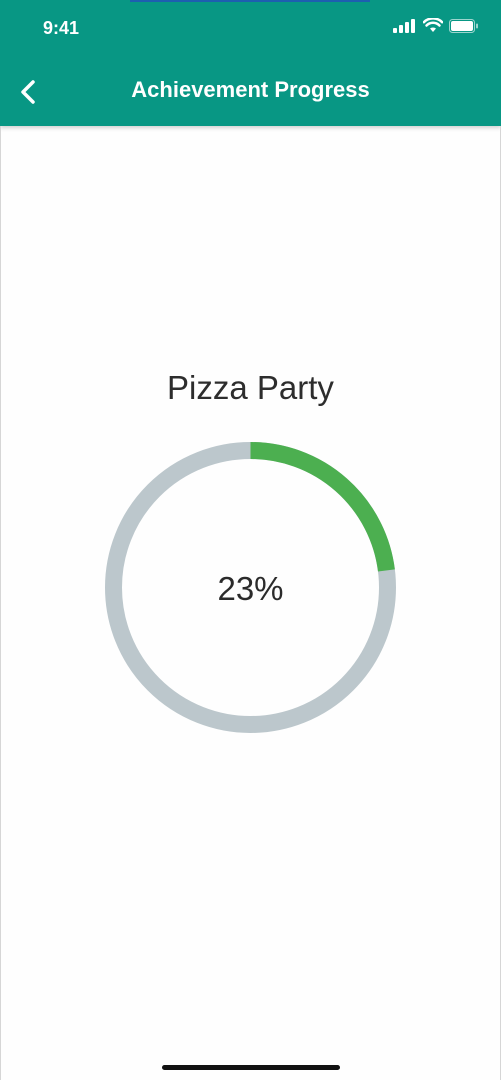 The height and width of the screenshot is (1080, 501). Describe the element at coordinates (250, 1) in the screenshot. I see `top-stripe` at that location.